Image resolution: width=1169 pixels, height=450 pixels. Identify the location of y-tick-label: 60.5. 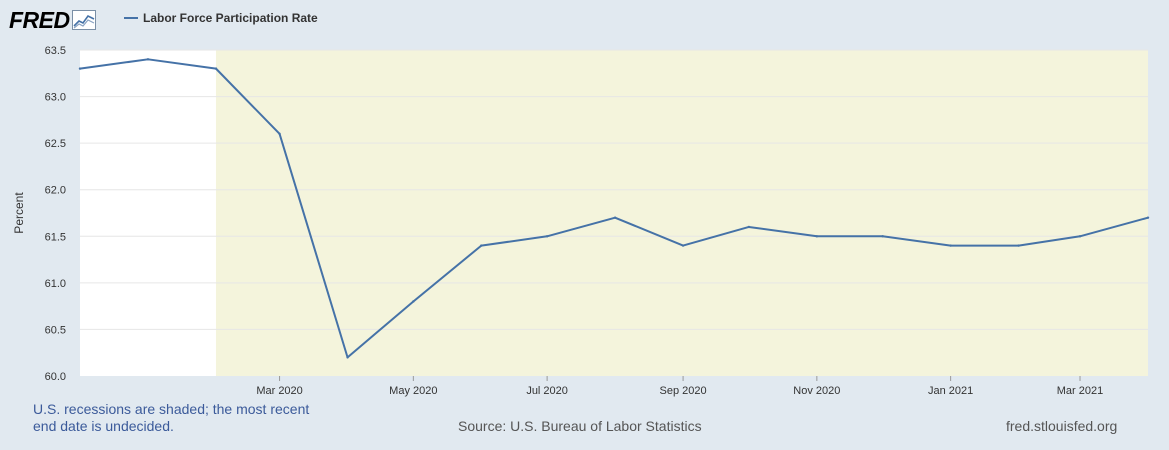
(55, 330).